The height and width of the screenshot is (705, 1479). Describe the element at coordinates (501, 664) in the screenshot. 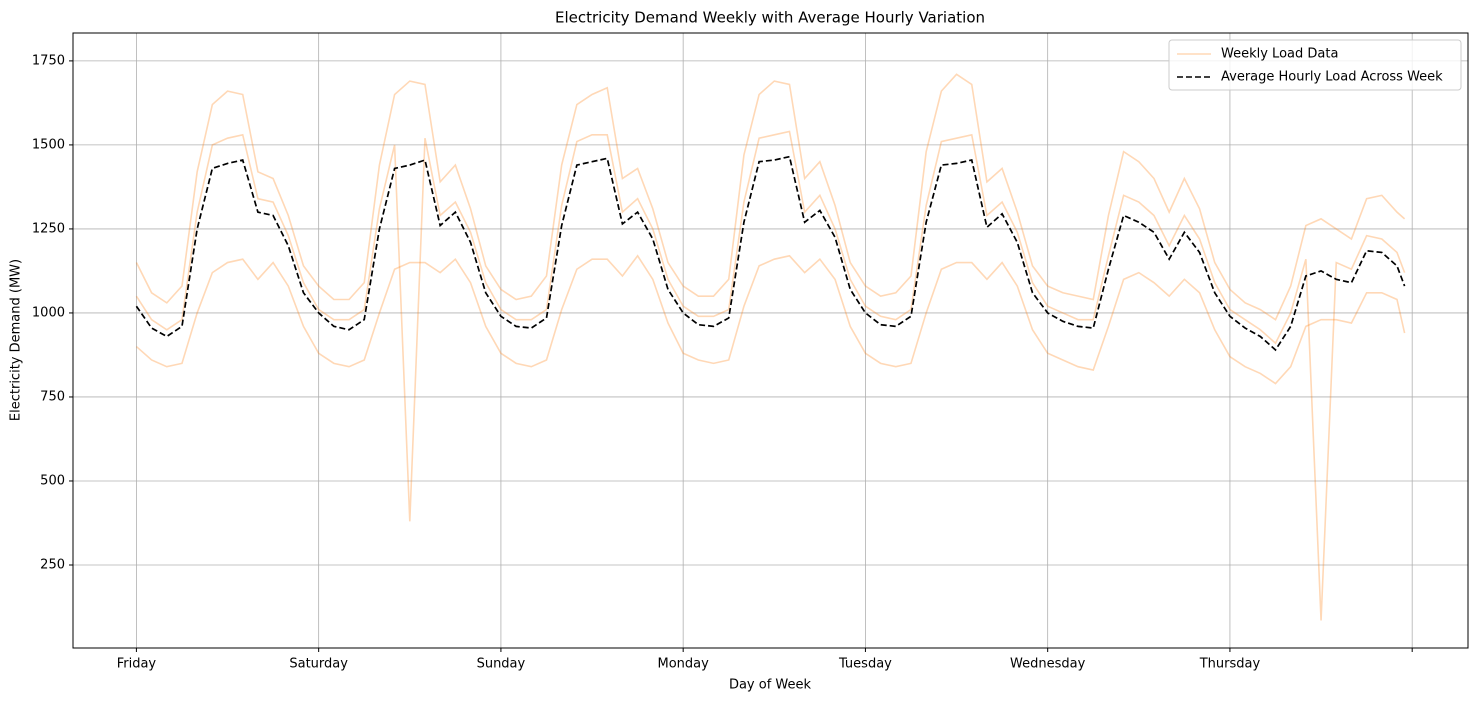

I see `x-tick-label: Sunday` at that location.